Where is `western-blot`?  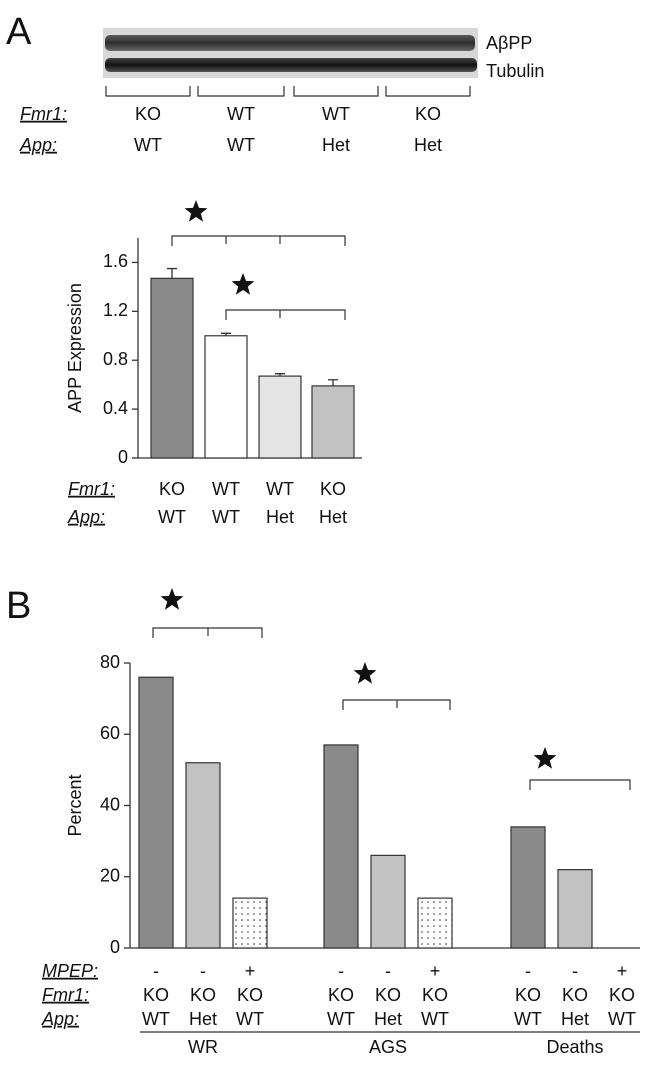
western-blot is located at coordinates (290, 53).